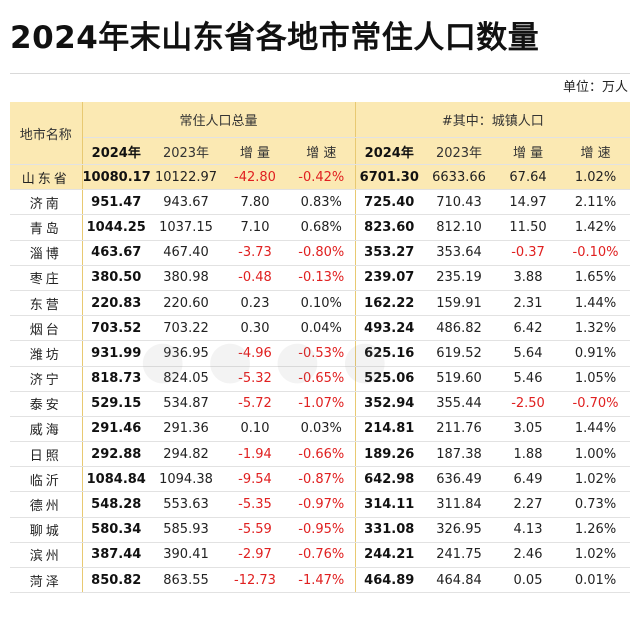 The image size is (640, 629). I want to click on cell-name: 青岛, so click(46, 227).